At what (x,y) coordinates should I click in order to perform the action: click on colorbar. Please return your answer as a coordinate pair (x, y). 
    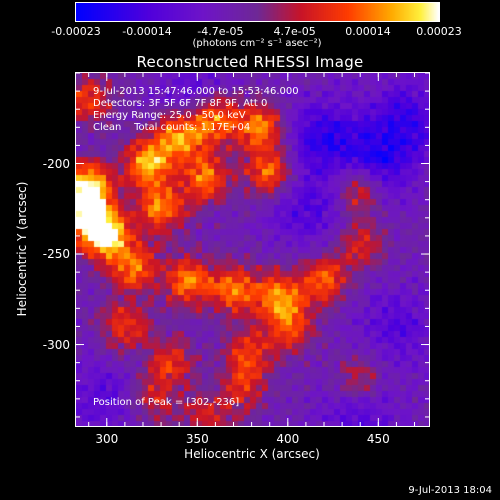
    Looking at the image, I should click on (257, 11).